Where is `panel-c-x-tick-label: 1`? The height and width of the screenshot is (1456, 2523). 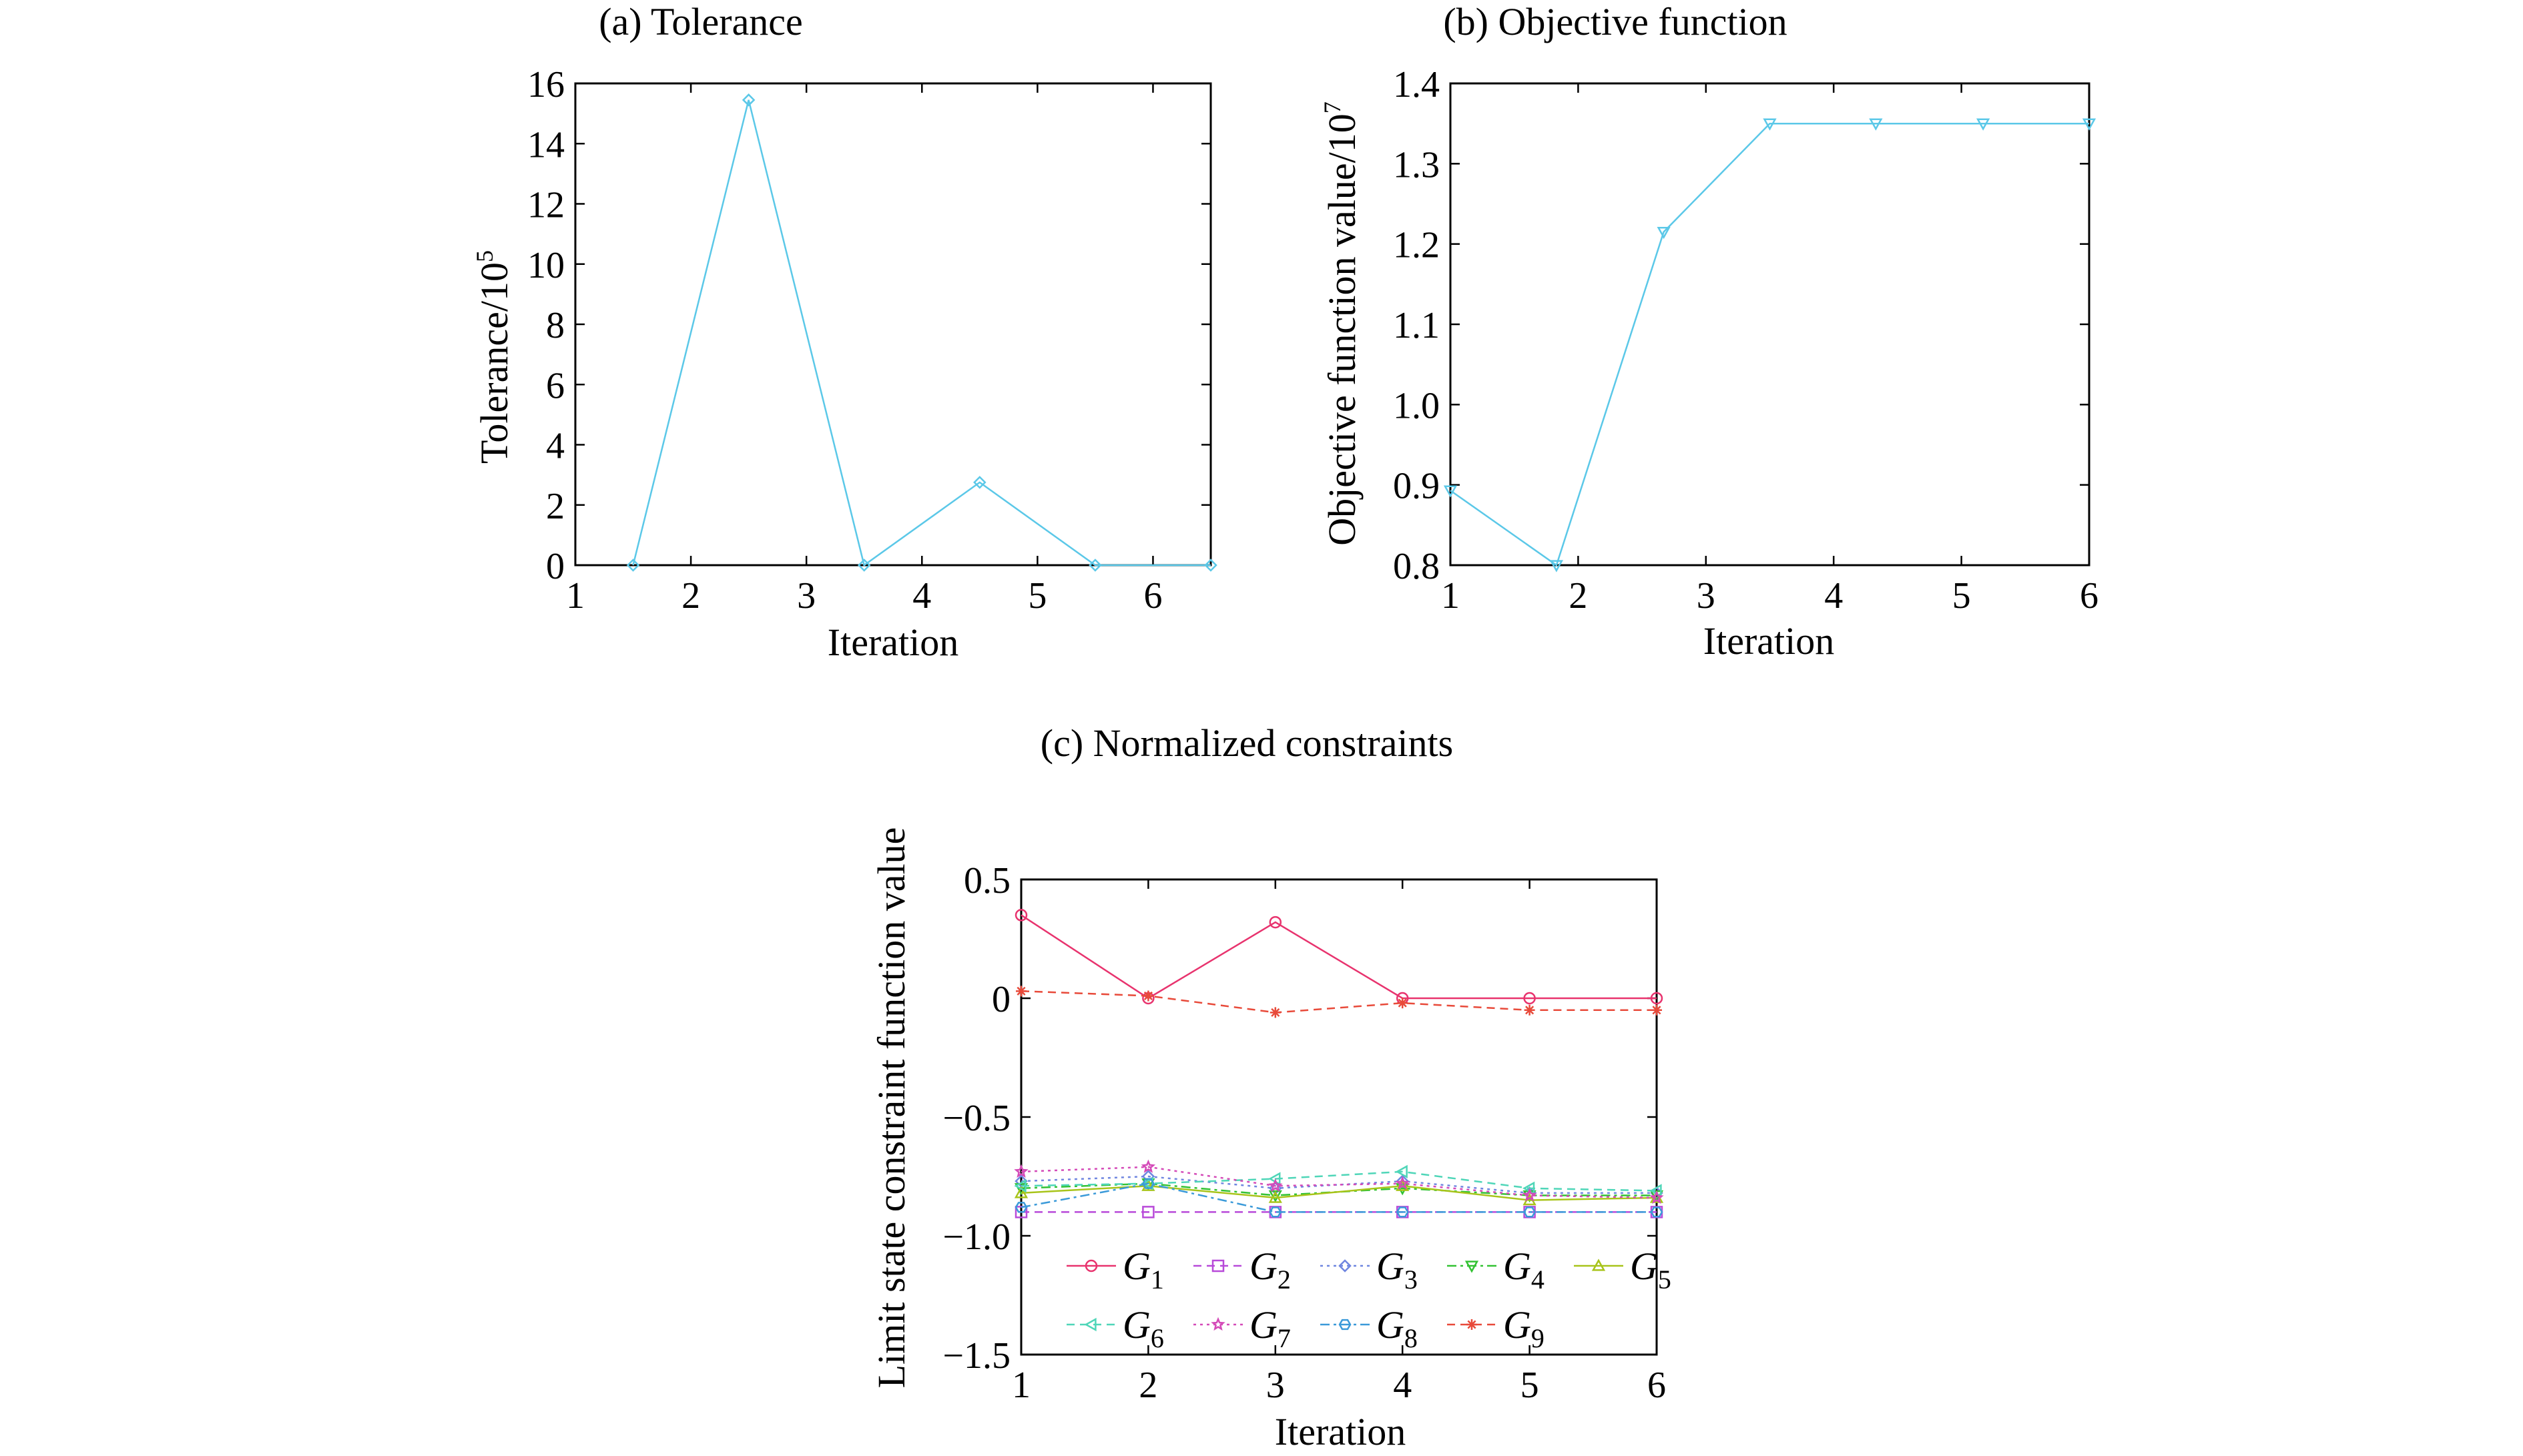 panel-c-x-tick-label: 1 is located at coordinates (1021, 1385).